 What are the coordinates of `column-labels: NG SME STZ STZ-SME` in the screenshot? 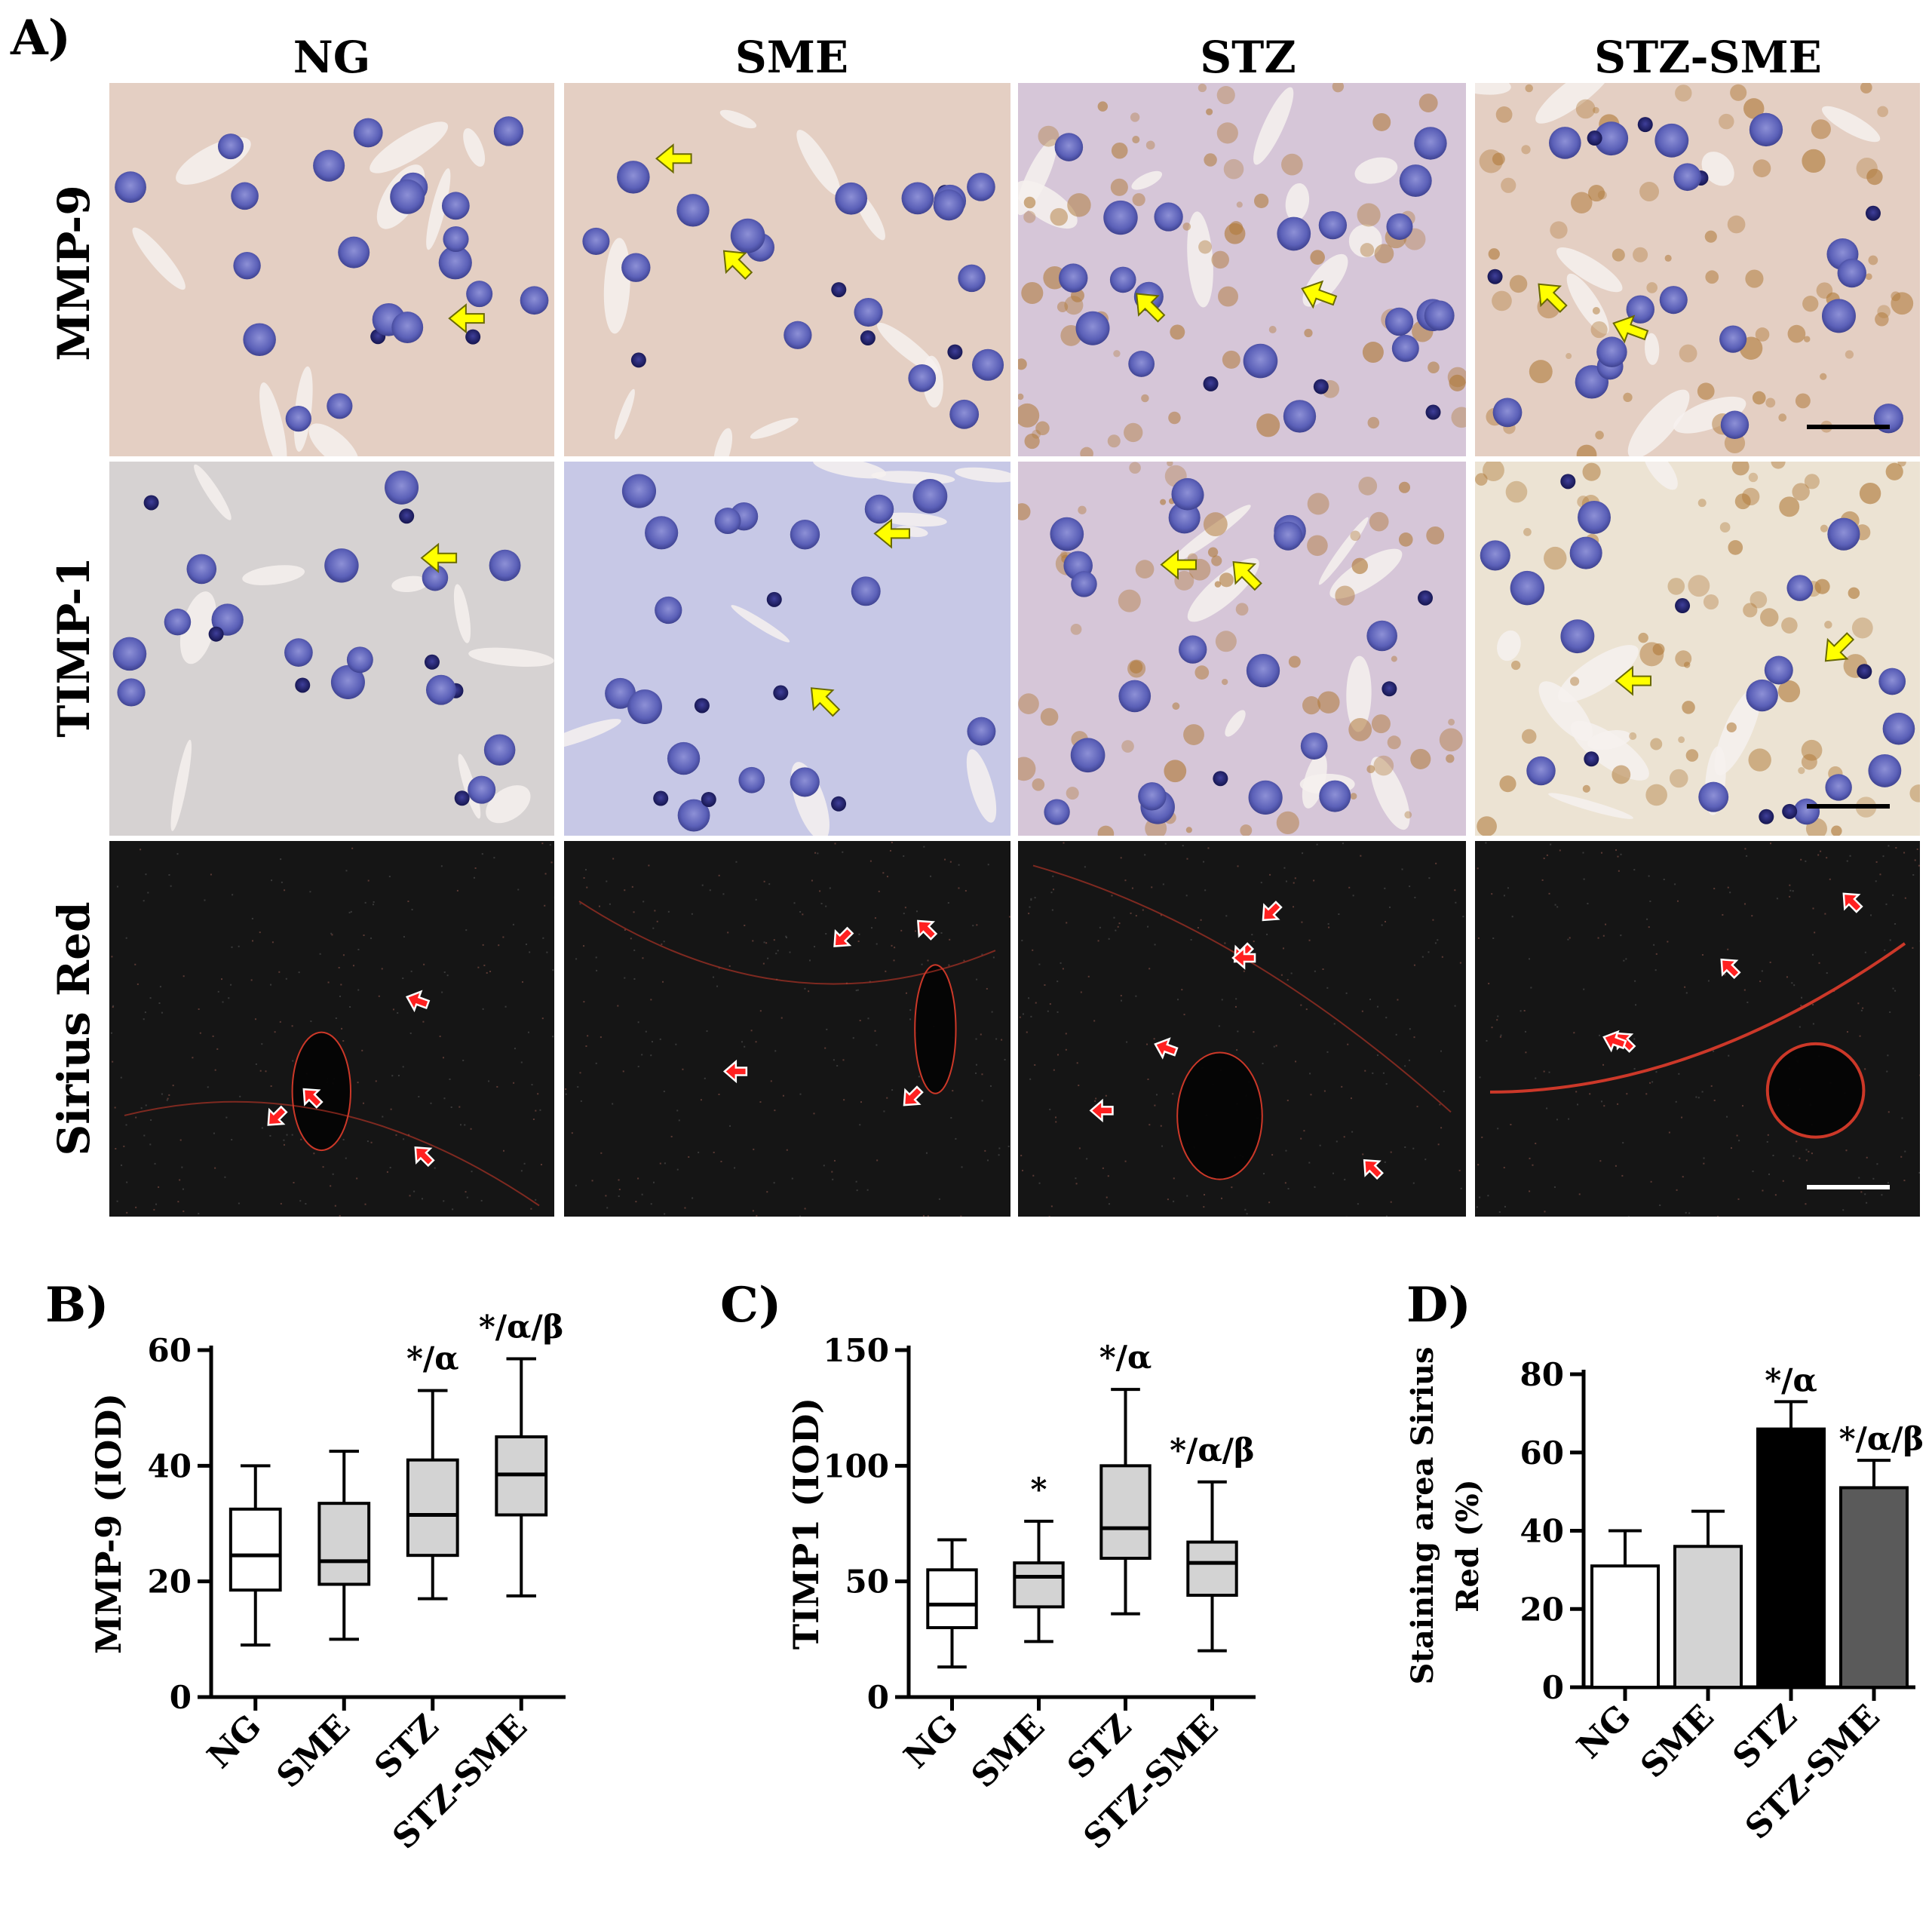 It's located at (1057, 58).